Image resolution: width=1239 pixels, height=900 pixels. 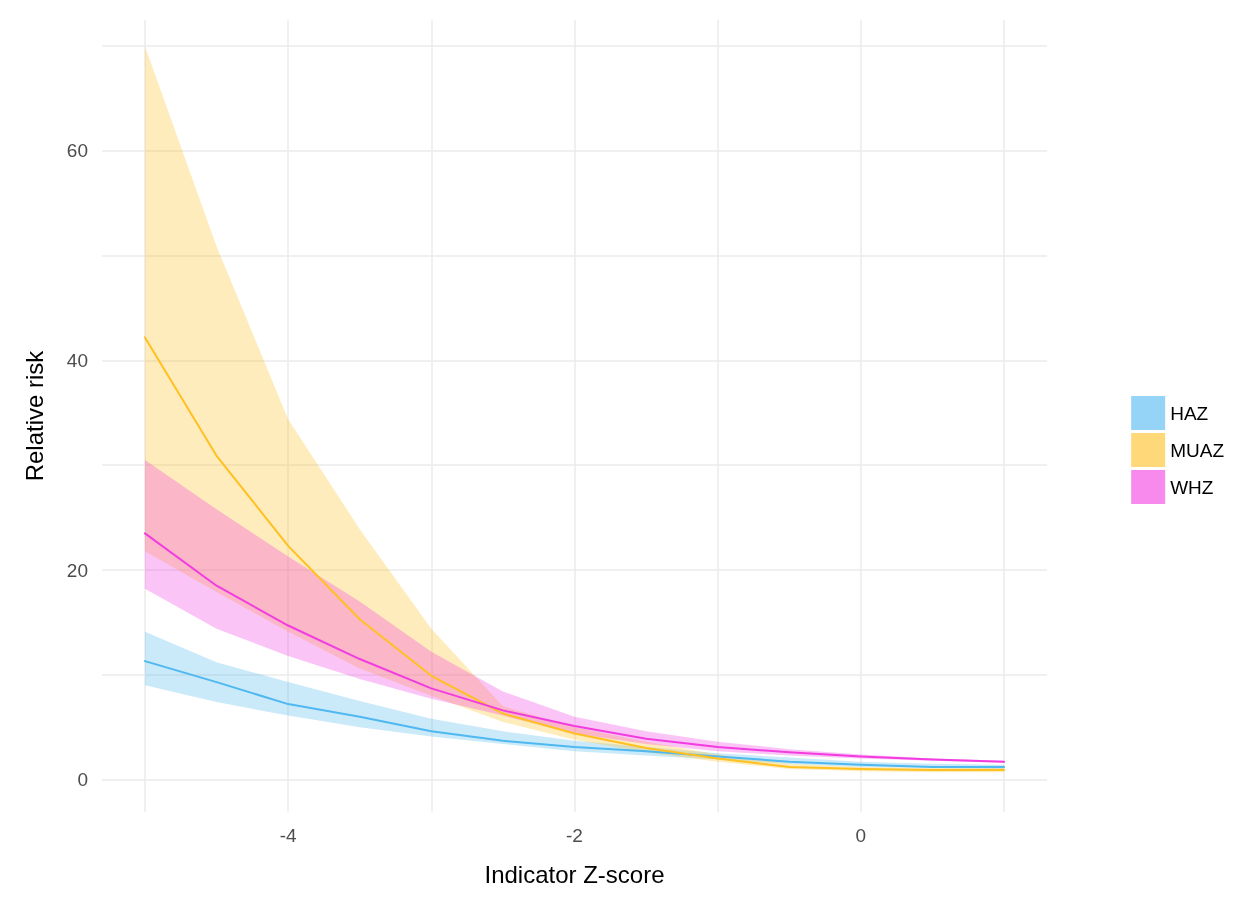 What do you see at coordinates (77, 570) in the screenshot?
I see `y-tick-label: 20` at bounding box center [77, 570].